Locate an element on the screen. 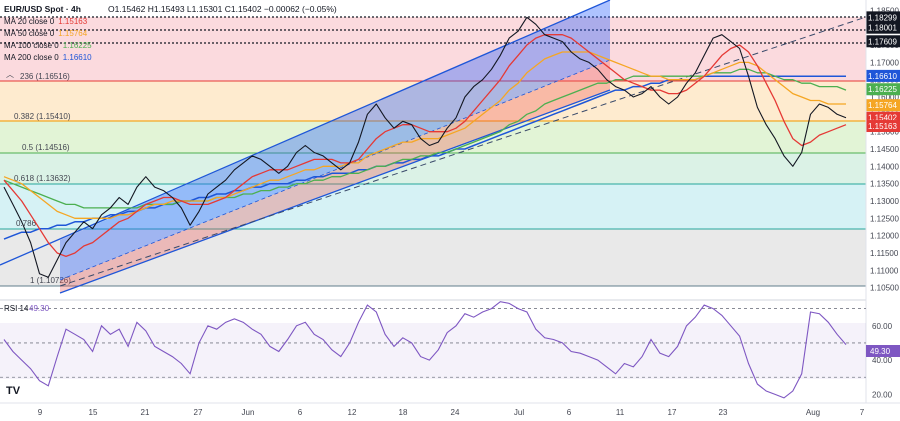  price-badge-label: 1.15402 is located at coordinates (882, 118).